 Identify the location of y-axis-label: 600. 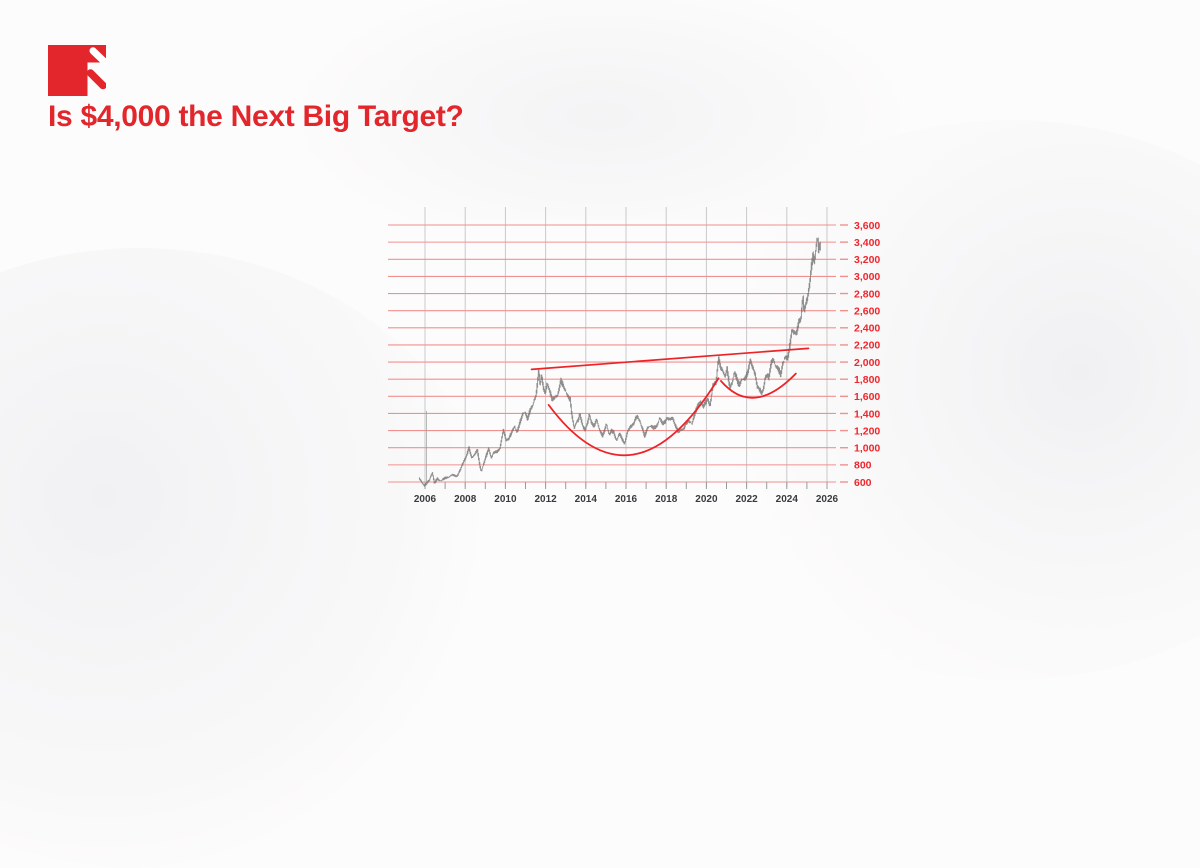
(863, 483).